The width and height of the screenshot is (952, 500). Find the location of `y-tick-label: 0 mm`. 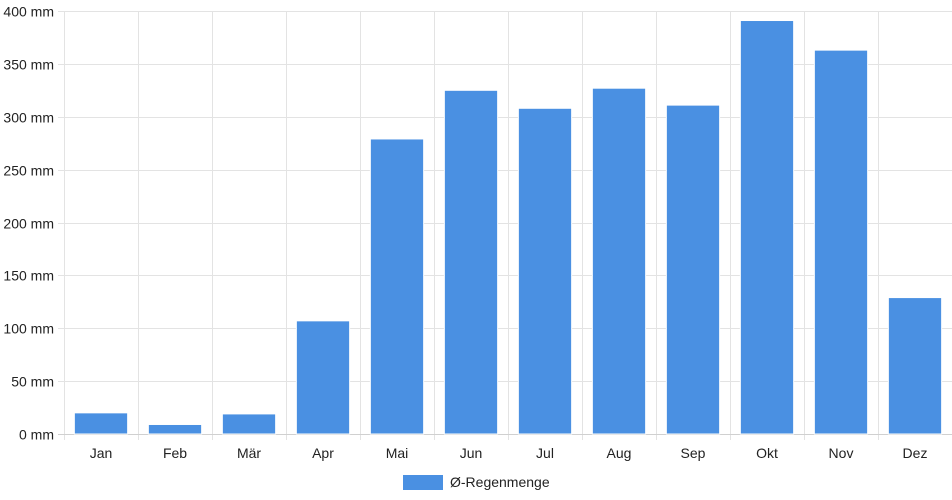

y-tick-label: 0 mm is located at coordinates (36, 435).